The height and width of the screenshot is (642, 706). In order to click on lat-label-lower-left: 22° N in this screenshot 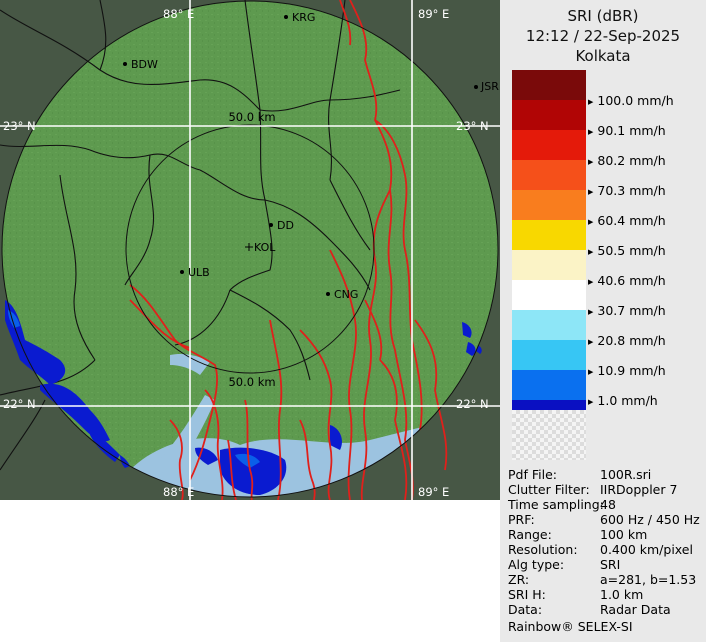, I will do `click(19, 404)`.